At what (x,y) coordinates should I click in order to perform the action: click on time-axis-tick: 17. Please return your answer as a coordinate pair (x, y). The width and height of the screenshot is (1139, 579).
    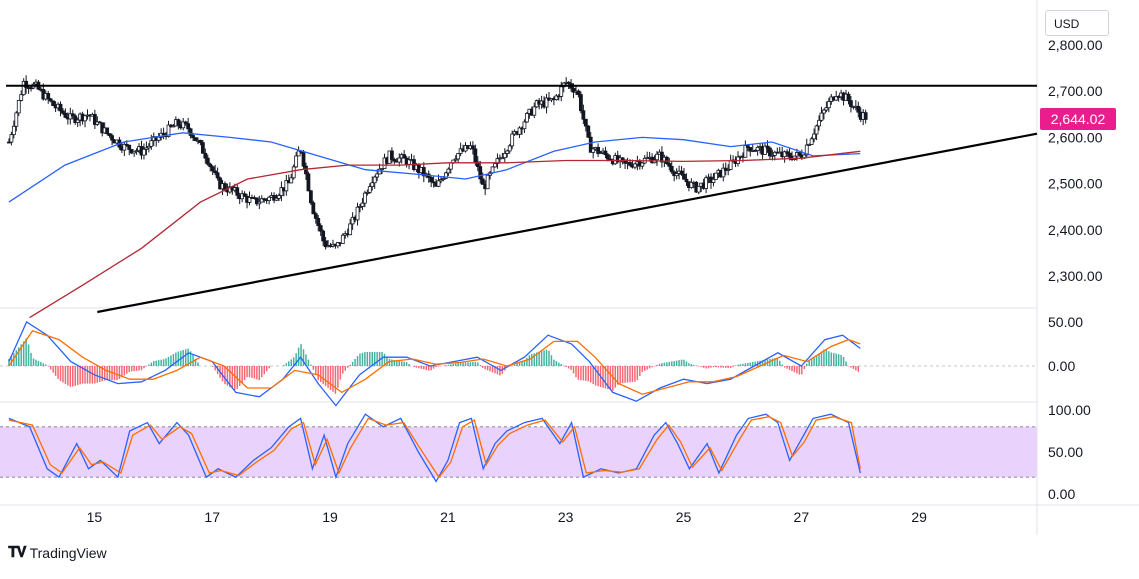
    Looking at the image, I should click on (212, 517).